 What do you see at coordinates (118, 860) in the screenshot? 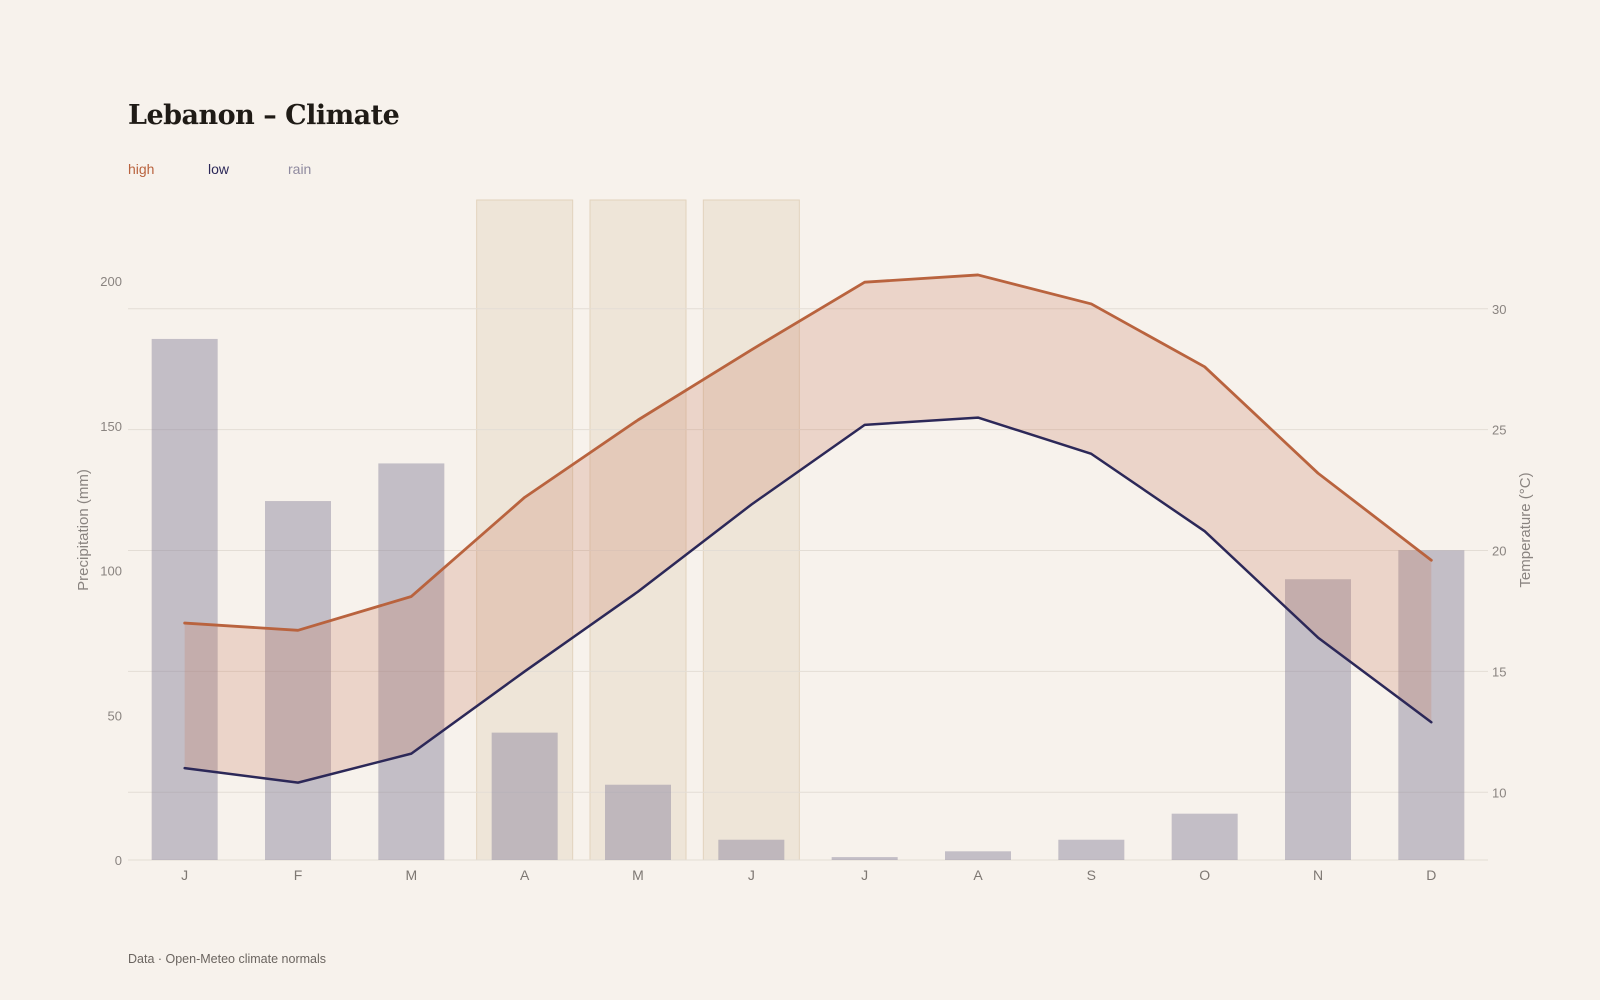
I see `y-left-tick-label: 0` at bounding box center [118, 860].